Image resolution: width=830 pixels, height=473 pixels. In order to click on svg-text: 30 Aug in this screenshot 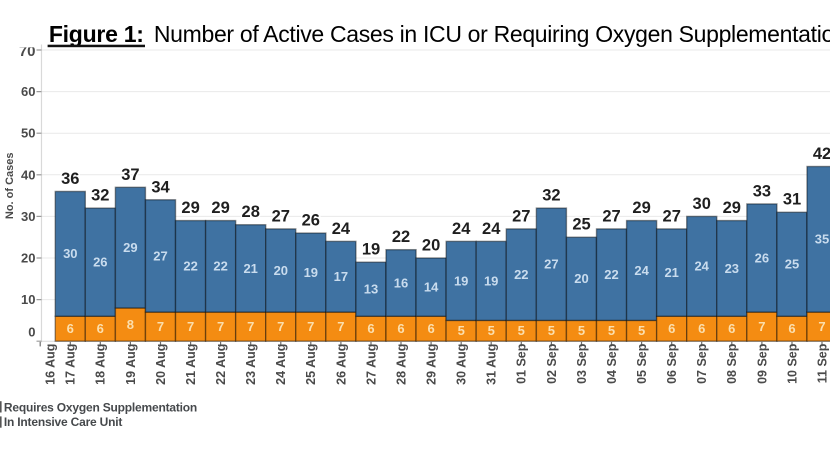, I will do `click(462, 364)`.